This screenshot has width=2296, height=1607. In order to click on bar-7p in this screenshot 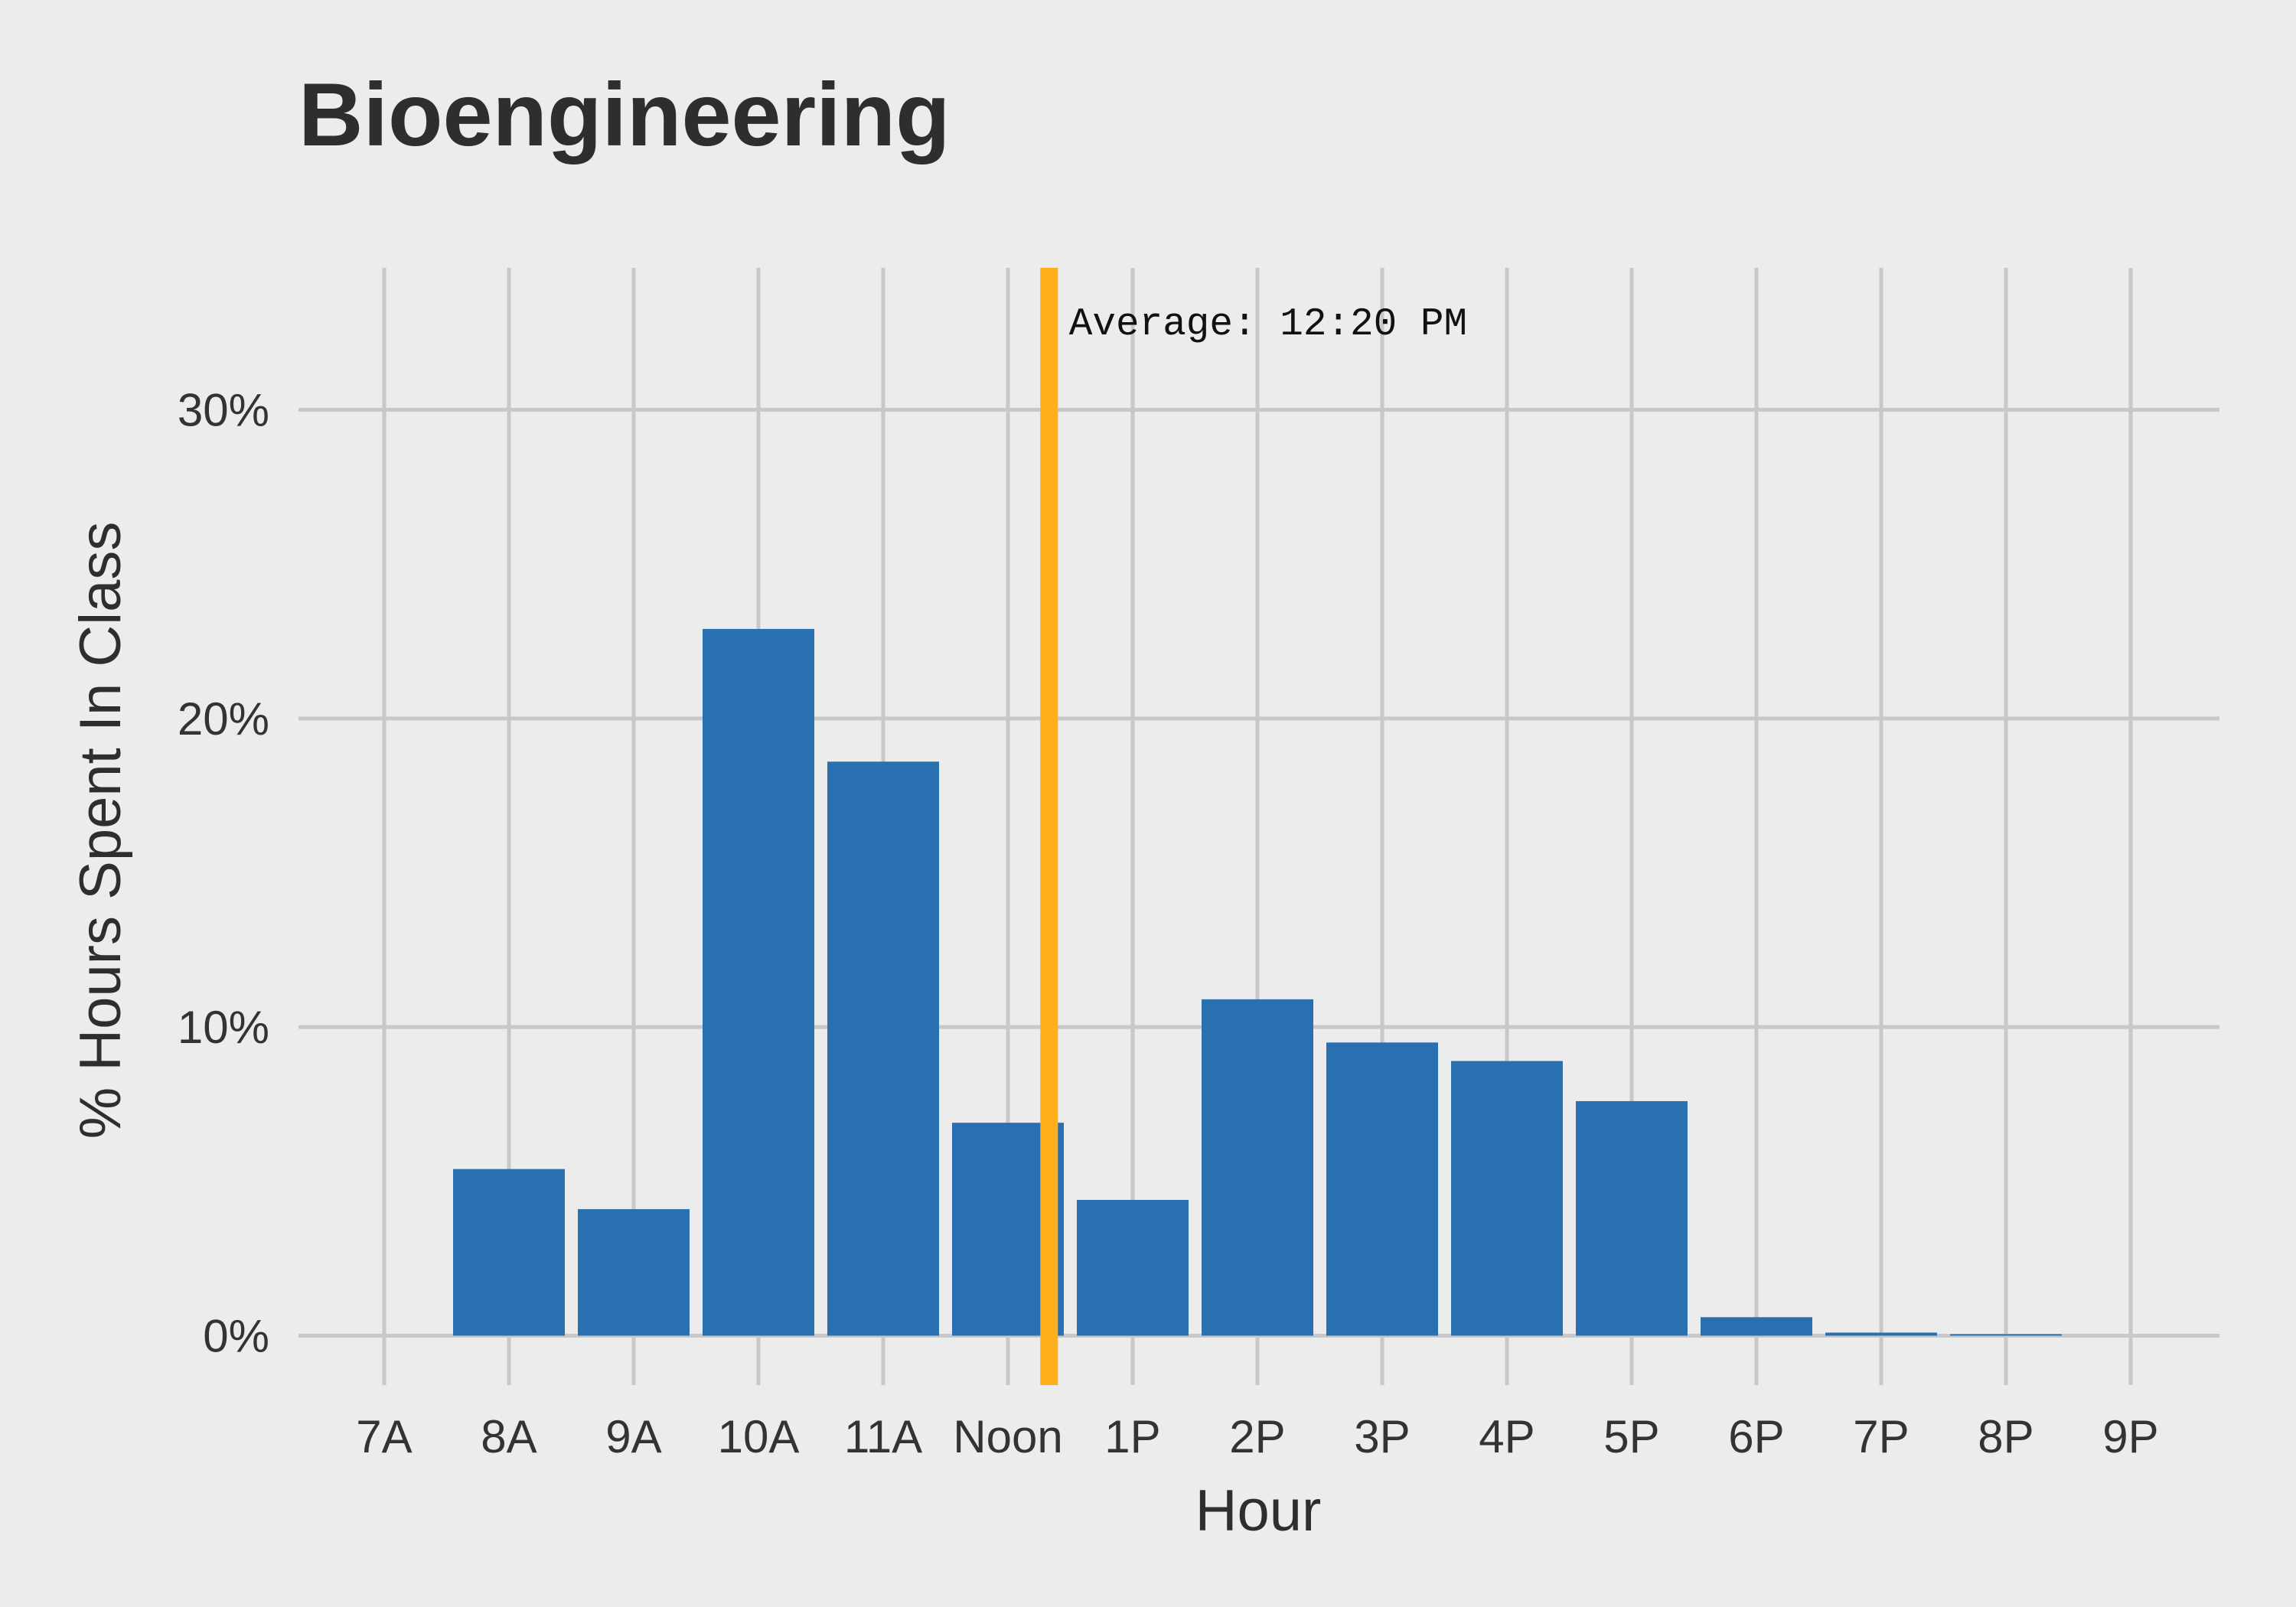, I will do `click(1881, 1334)`.